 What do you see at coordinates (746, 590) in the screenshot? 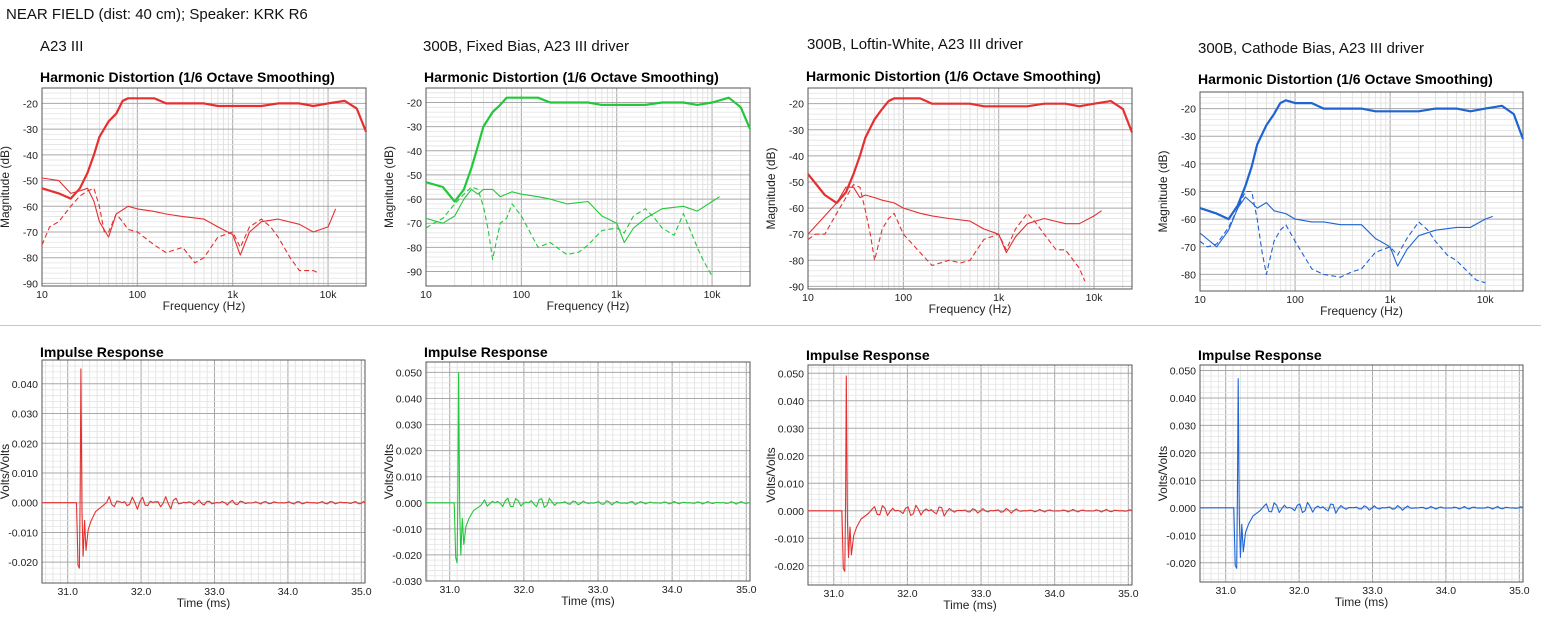
I see `x-tick-label: 35.0` at bounding box center [746, 590].